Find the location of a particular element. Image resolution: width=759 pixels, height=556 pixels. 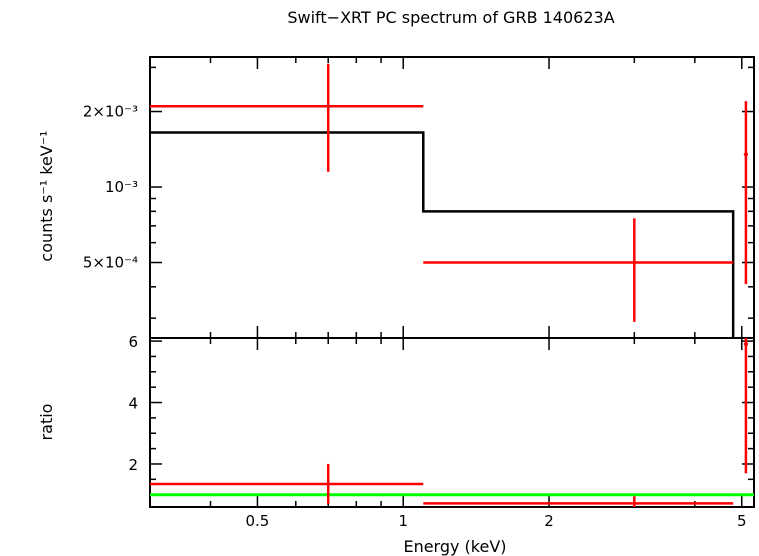

x-tick-label: 0.5 is located at coordinates (258, 521).